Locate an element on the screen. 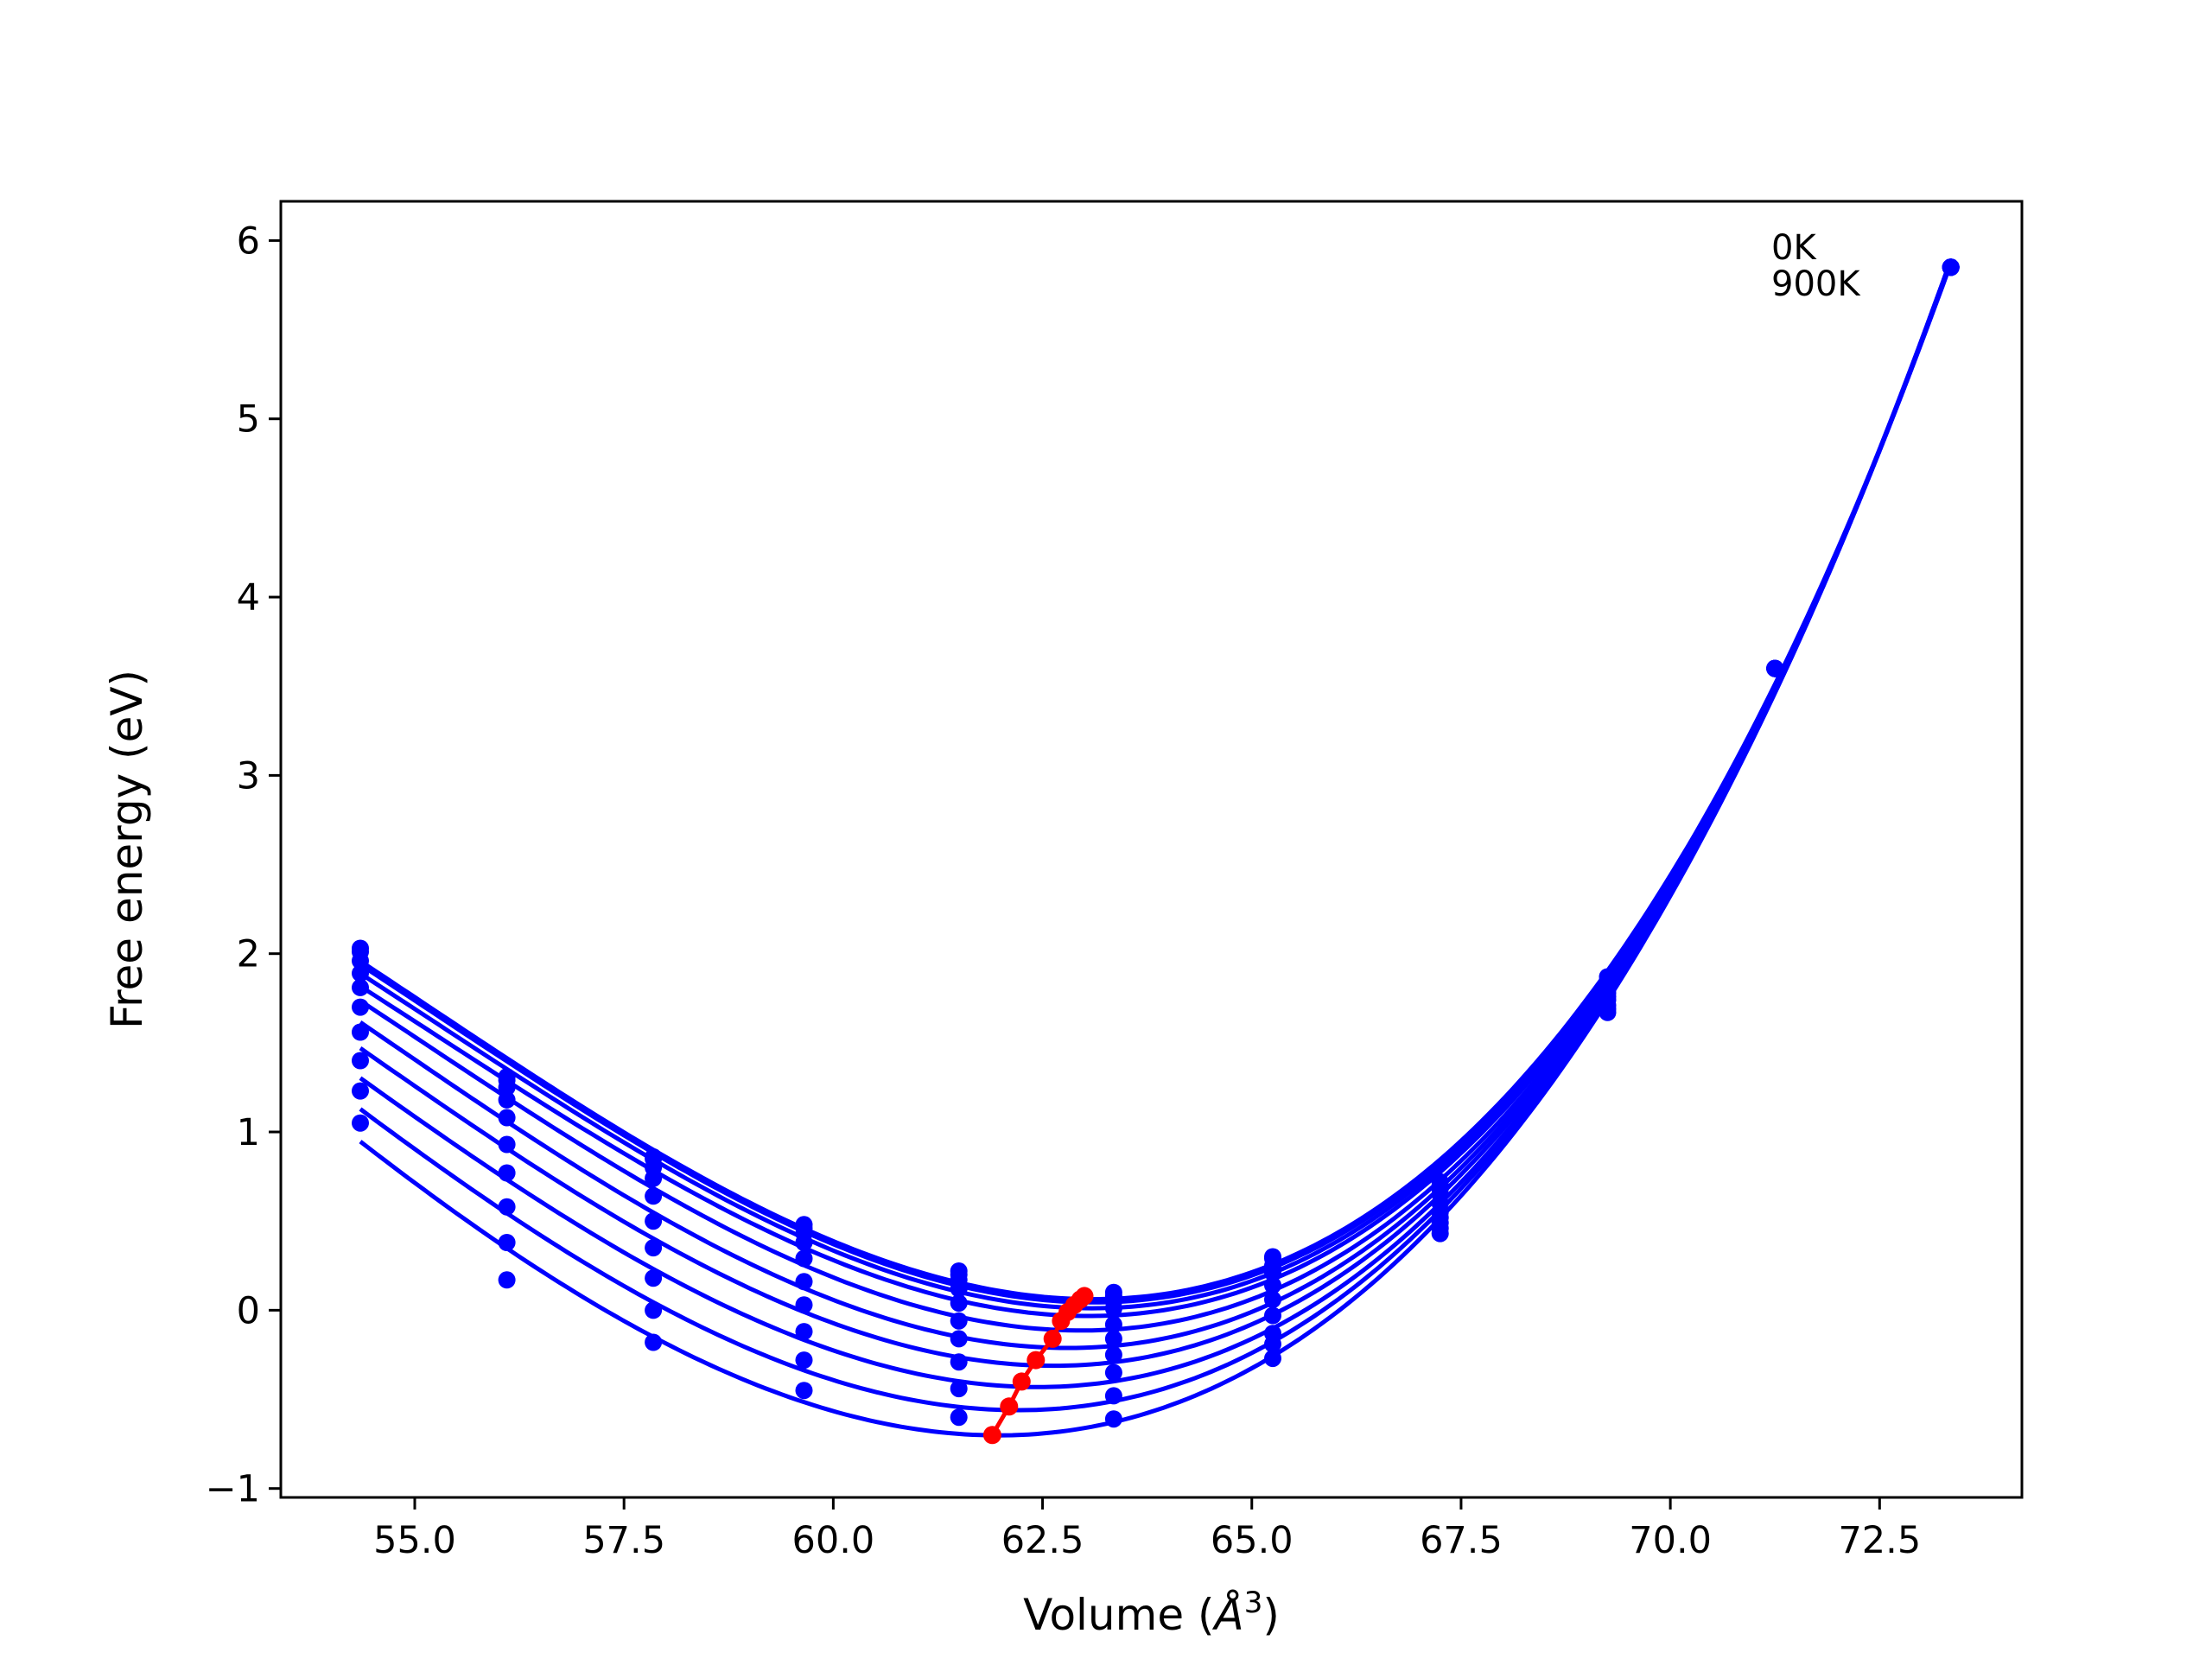 This screenshot has height=1659, width=2212. x-axis-label: Volume (Å3) is located at coordinates (1151, 1613).